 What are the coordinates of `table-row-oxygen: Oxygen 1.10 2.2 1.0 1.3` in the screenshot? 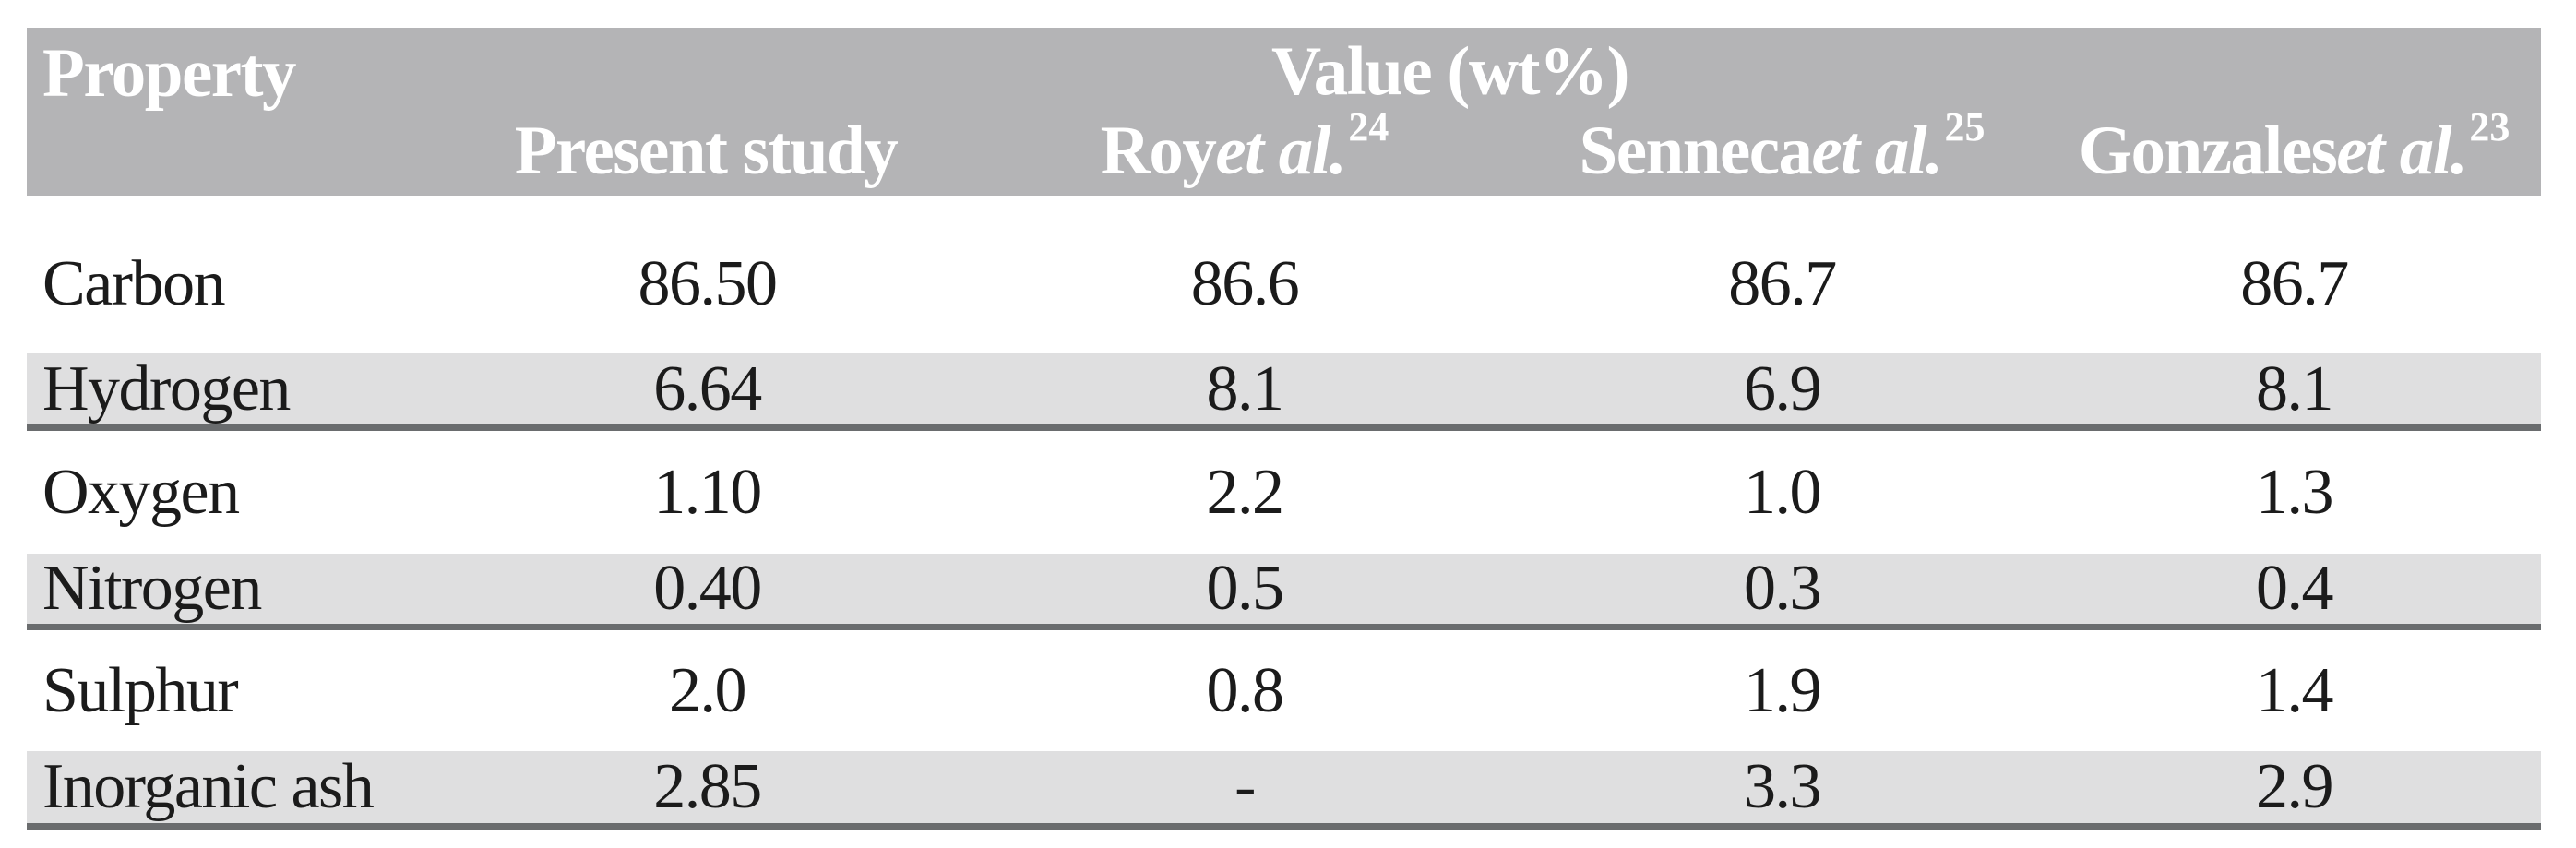 It's located at (1284, 492).